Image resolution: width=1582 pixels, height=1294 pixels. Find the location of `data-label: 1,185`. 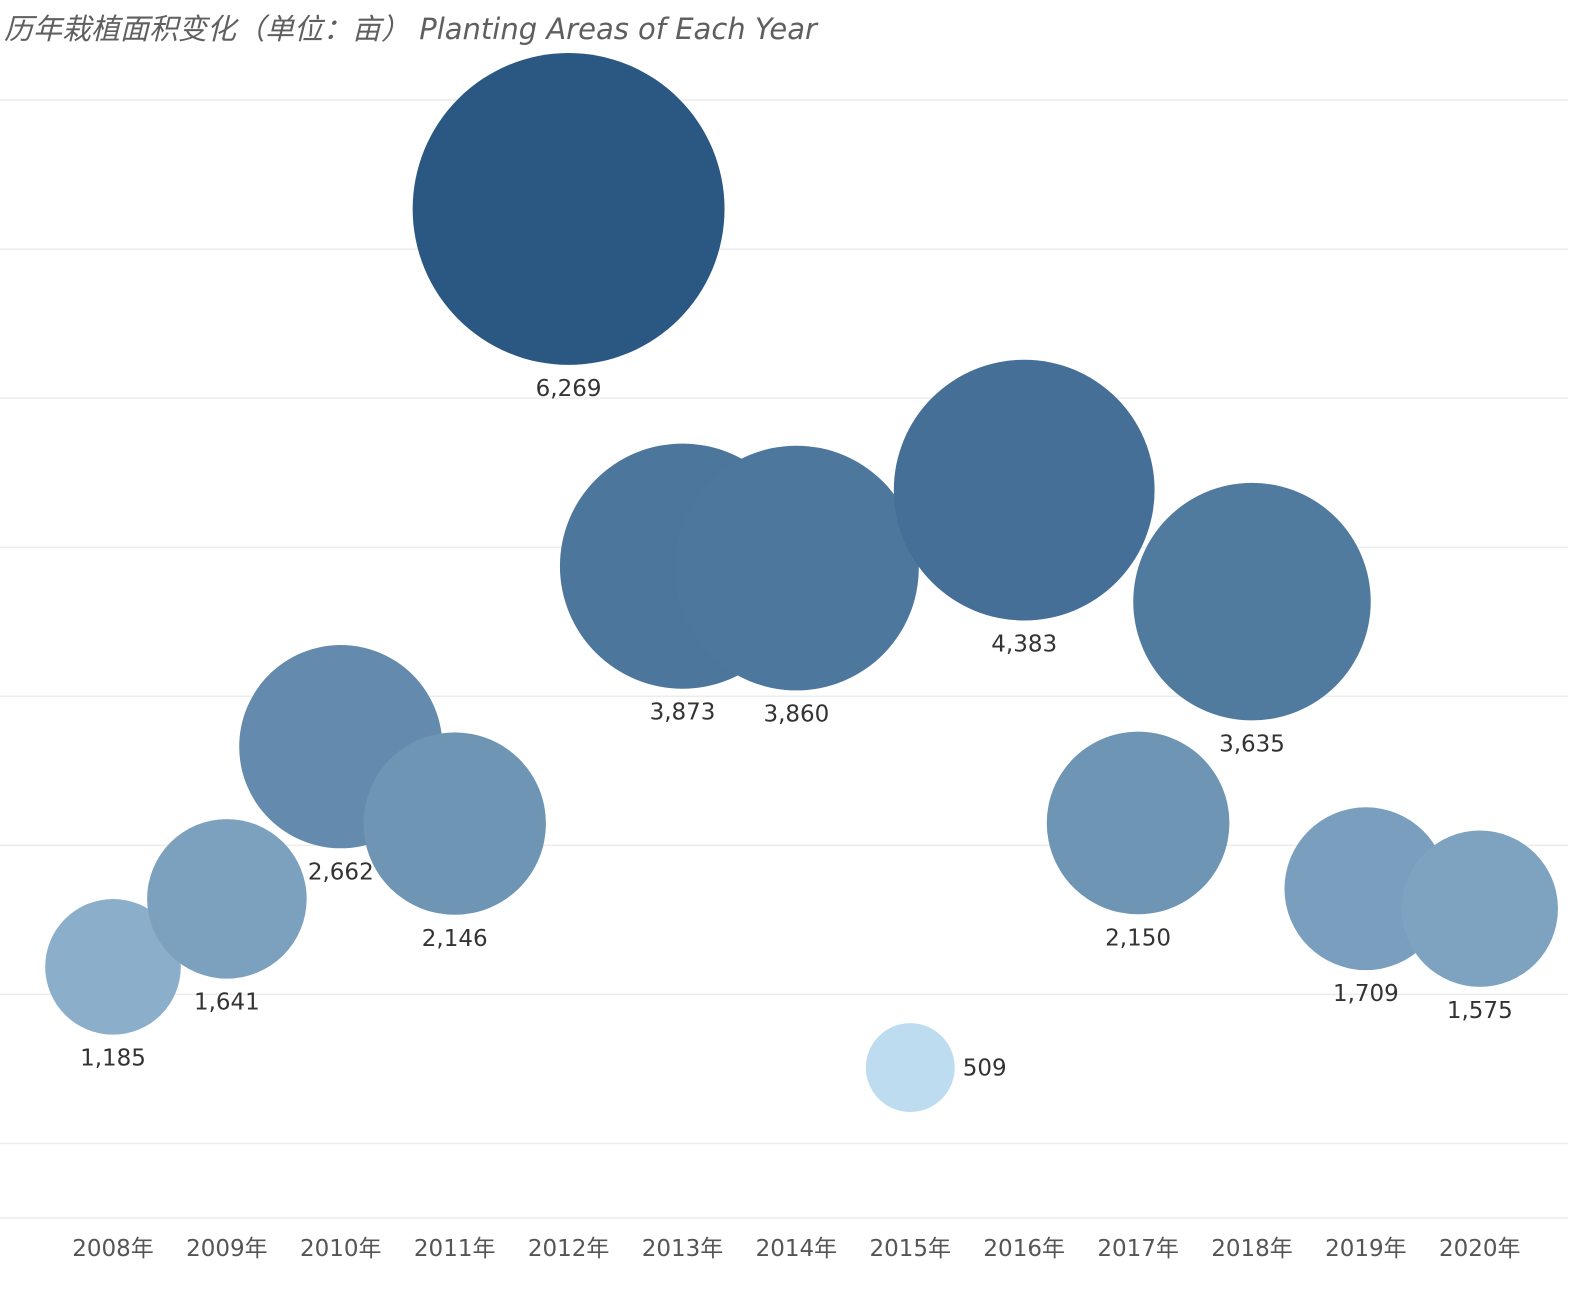

data-label: 1,185 is located at coordinates (113, 1059).